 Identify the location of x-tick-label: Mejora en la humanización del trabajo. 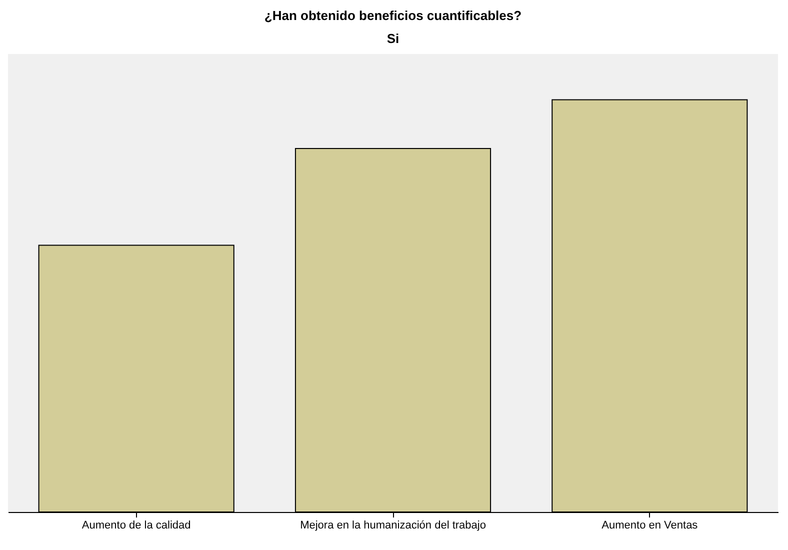
(393, 526).